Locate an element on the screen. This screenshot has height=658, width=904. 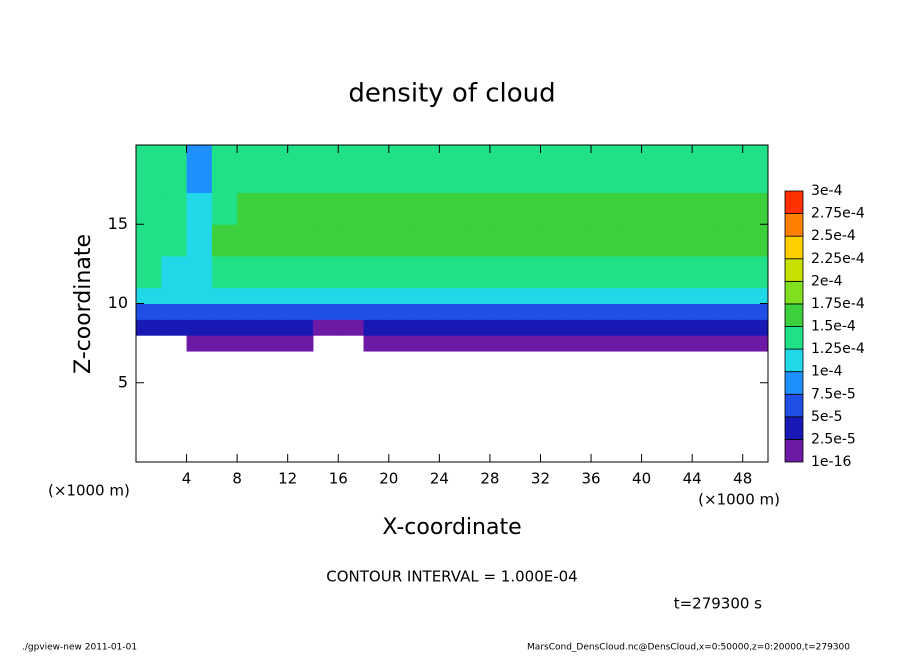
x-tick-label: 24 is located at coordinates (439, 479).